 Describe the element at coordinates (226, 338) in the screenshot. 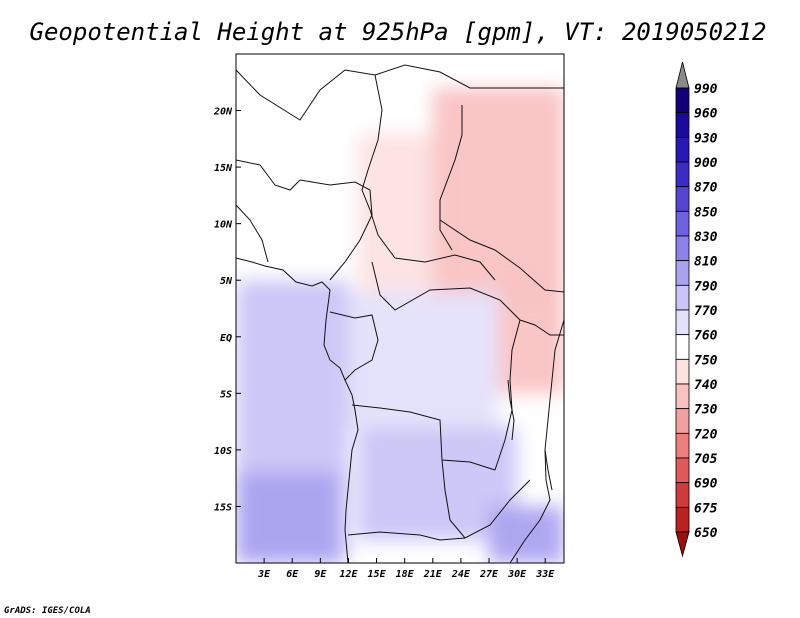

I see `y-tick-label-4: EQ` at that location.